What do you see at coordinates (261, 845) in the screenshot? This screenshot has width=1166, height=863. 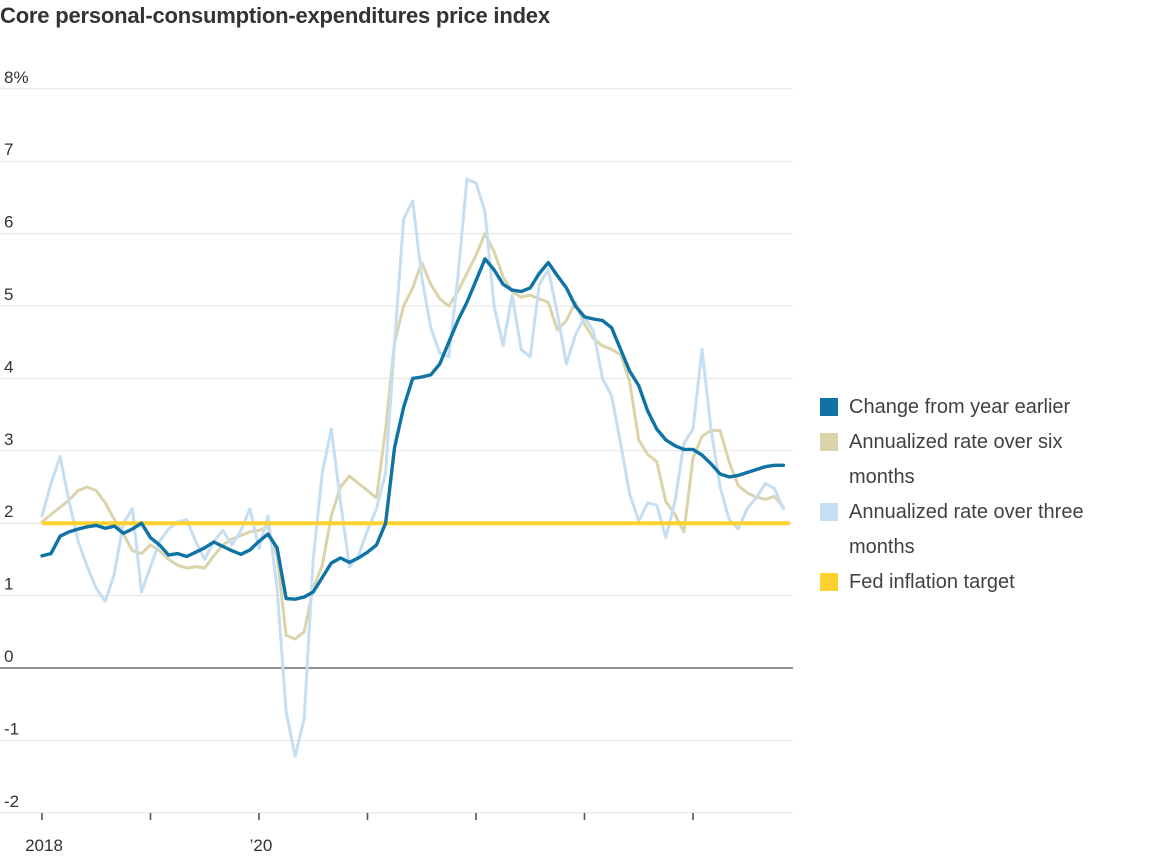 I see `x-tick-label: ’20` at bounding box center [261, 845].